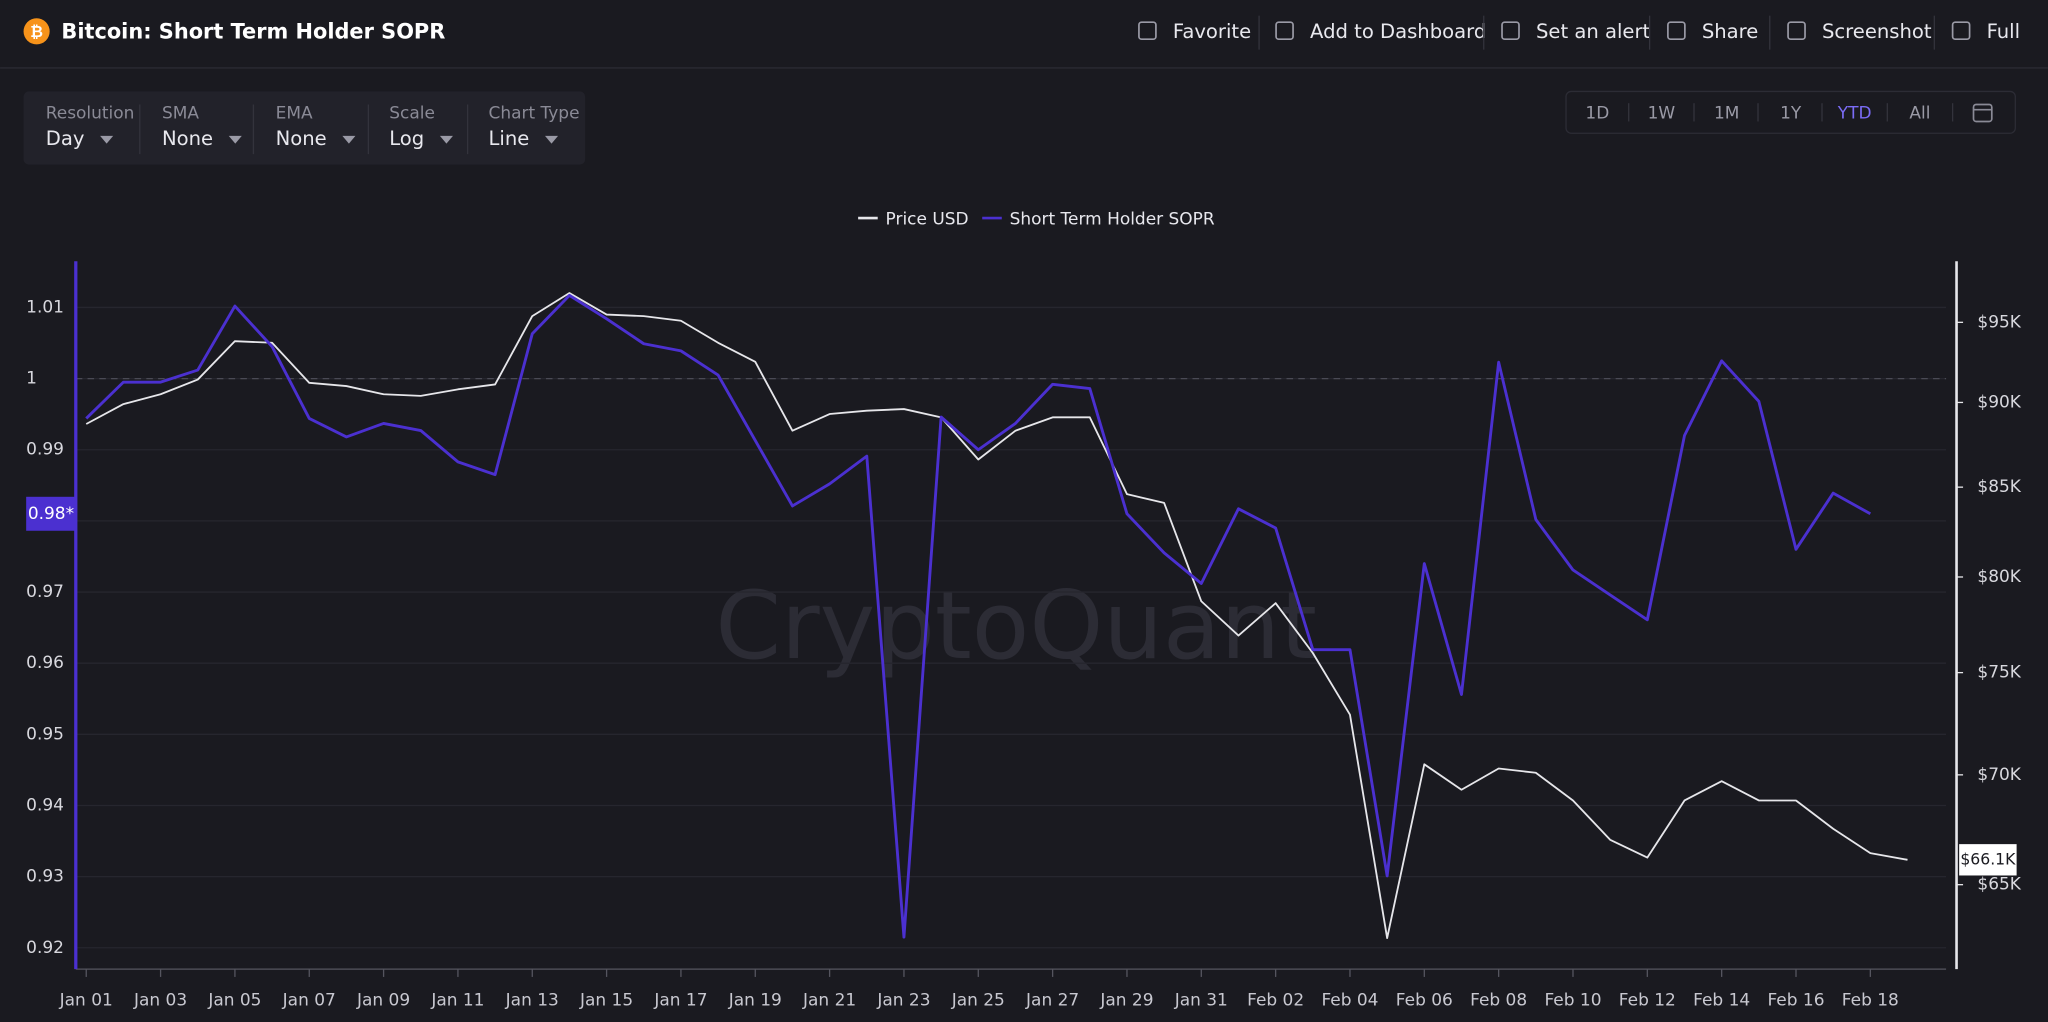  What do you see at coordinates (1726, 114) in the screenshot?
I see `range-button: 1M` at bounding box center [1726, 114].